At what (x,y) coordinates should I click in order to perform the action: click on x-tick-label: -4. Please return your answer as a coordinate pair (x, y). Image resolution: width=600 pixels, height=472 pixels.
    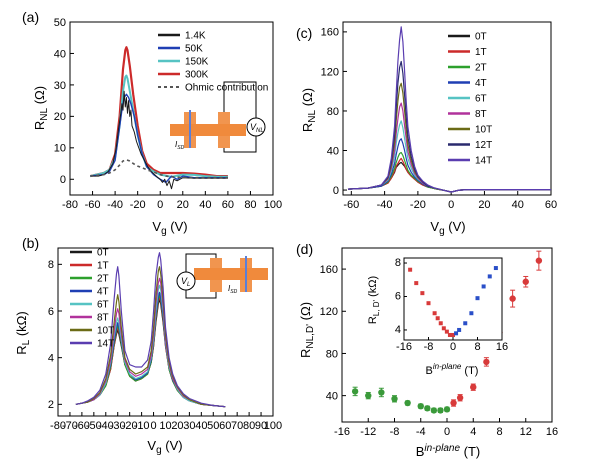
    Looking at the image, I should click on (421, 432).